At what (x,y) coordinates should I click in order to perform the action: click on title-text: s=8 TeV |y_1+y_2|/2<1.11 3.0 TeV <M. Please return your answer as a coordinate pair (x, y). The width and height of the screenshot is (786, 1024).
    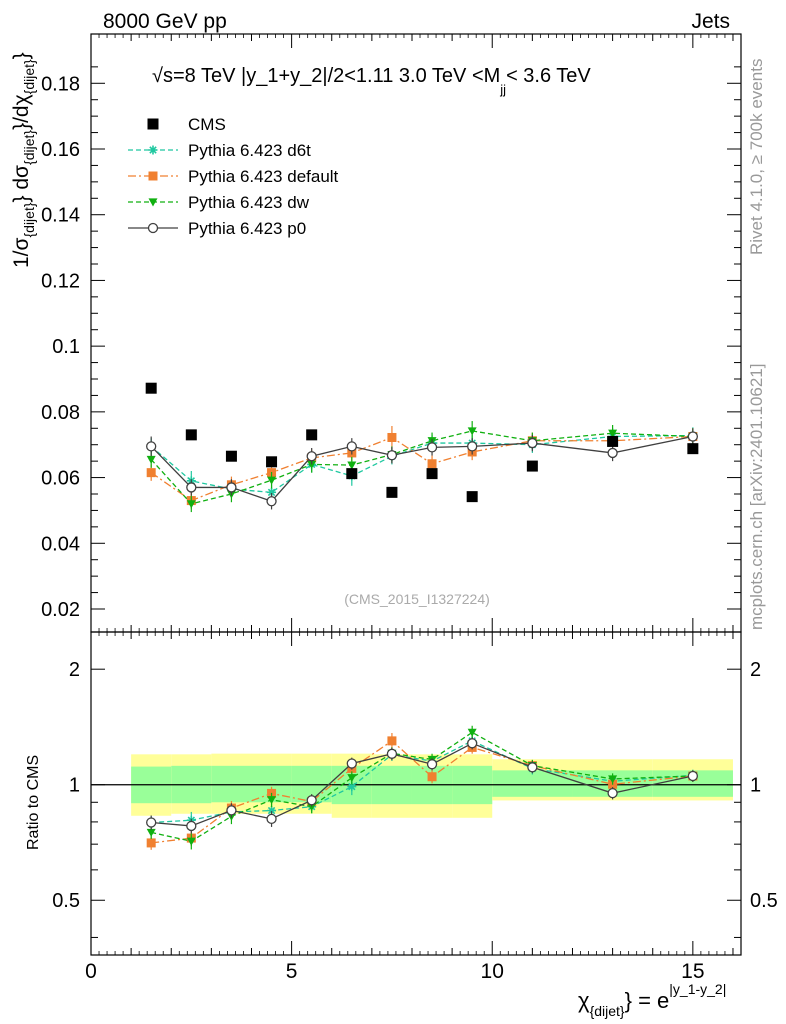
    Looking at the image, I should click on (331, 76).